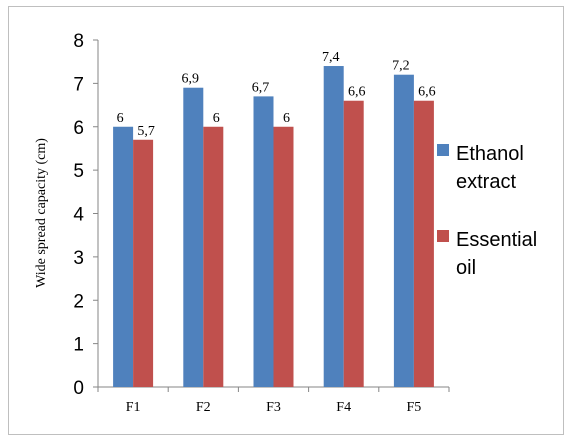  What do you see at coordinates (414, 407) in the screenshot?
I see `x-tick-label: F5` at bounding box center [414, 407].